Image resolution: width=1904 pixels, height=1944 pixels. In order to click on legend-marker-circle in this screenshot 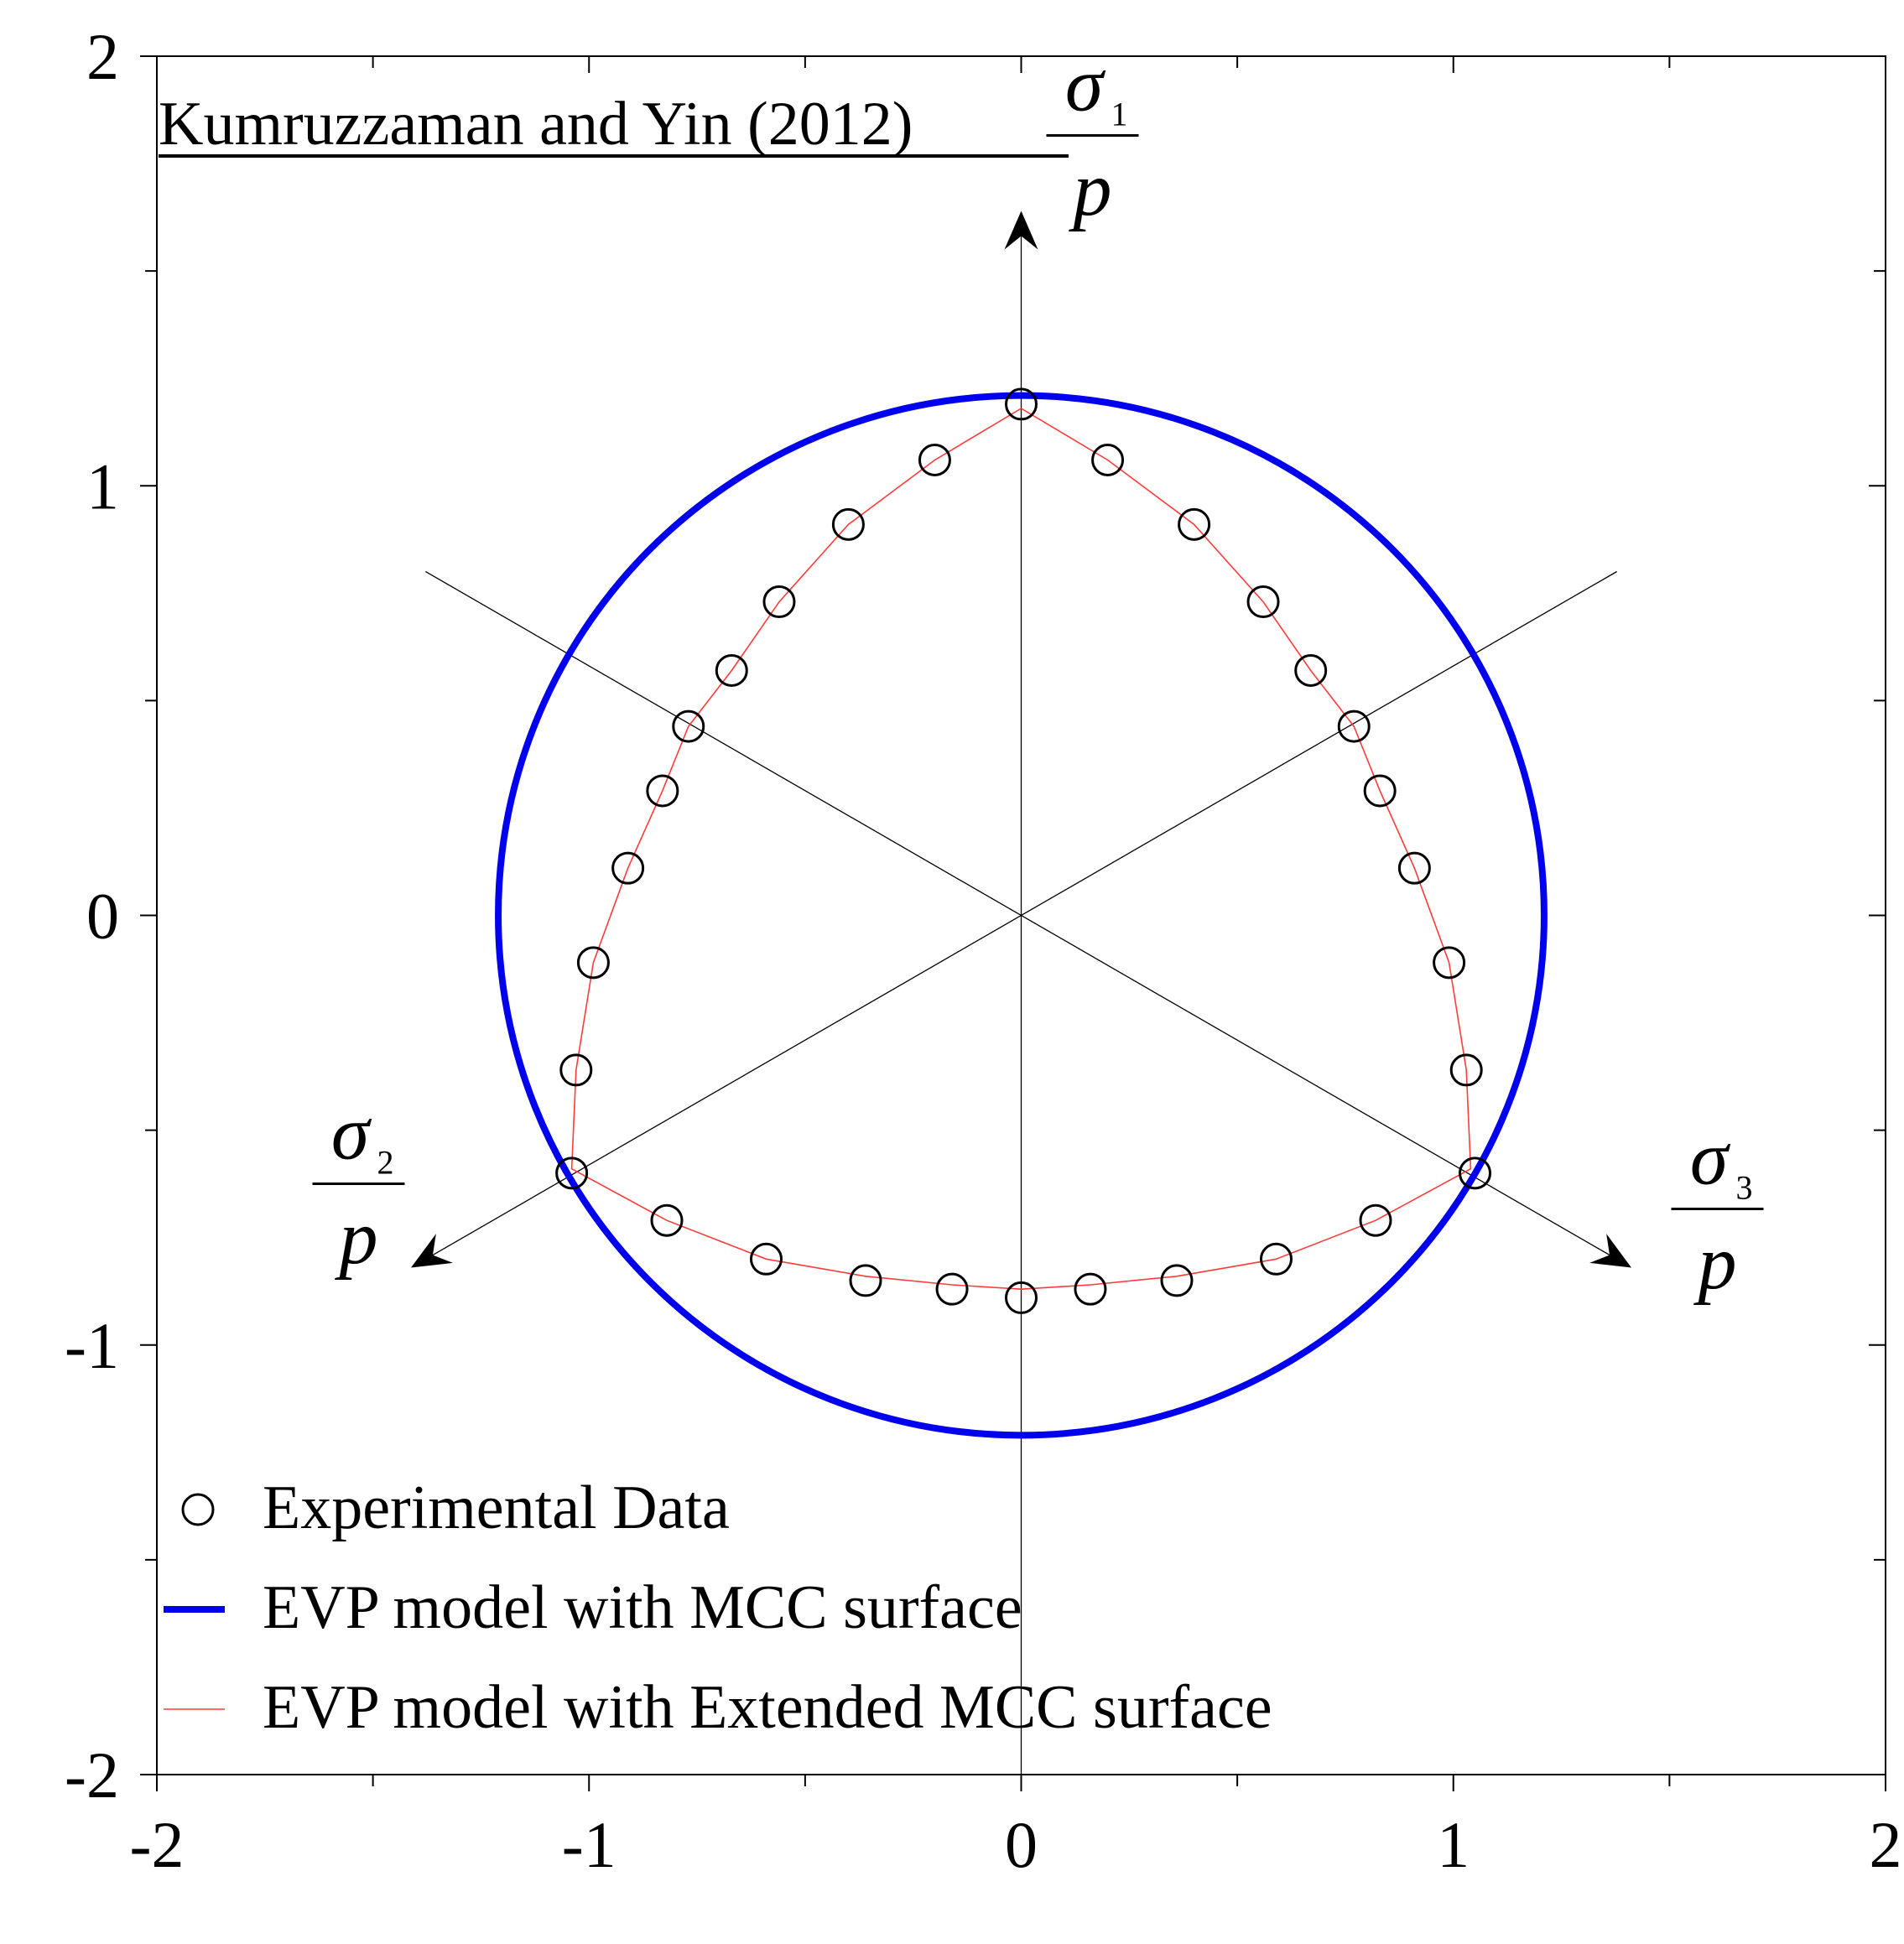, I will do `click(198, 1509)`.